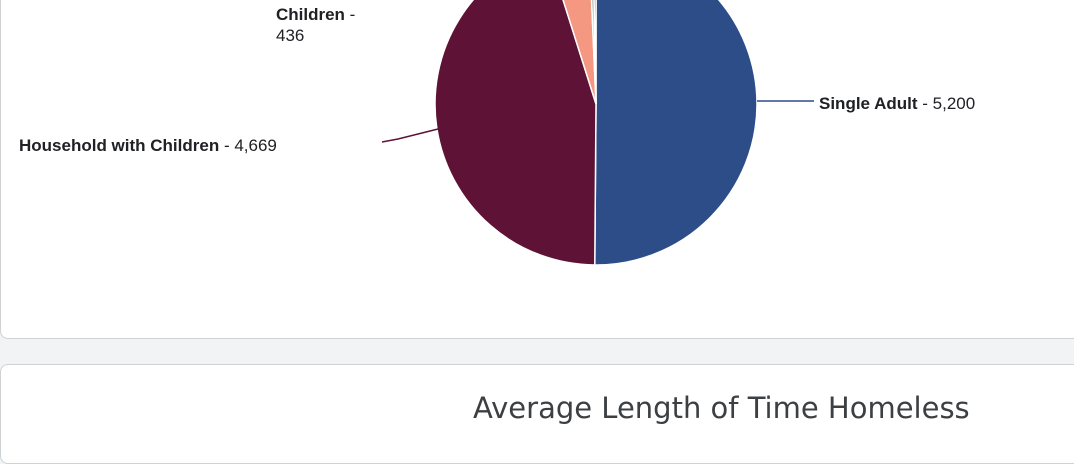 The height and width of the screenshot is (464, 1074). I want to click on pie-label-children: Children - 436, so click(316, 25).